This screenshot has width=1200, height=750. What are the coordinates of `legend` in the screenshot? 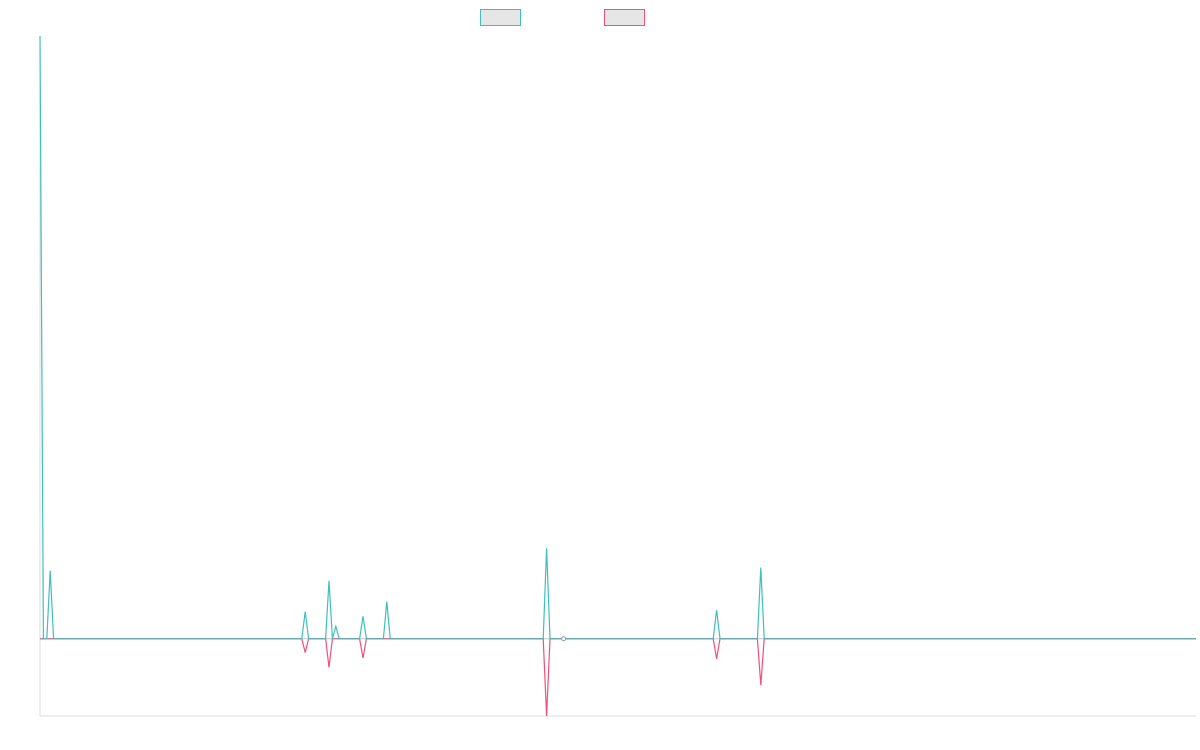 It's located at (562, 17).